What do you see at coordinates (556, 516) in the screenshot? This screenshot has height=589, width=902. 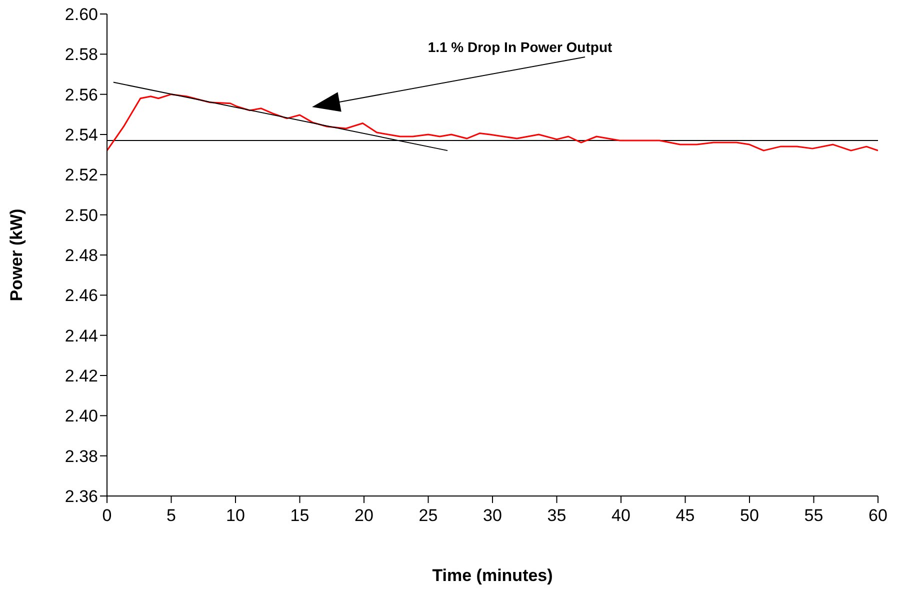 I see `x-tick-label: 35` at bounding box center [556, 516].